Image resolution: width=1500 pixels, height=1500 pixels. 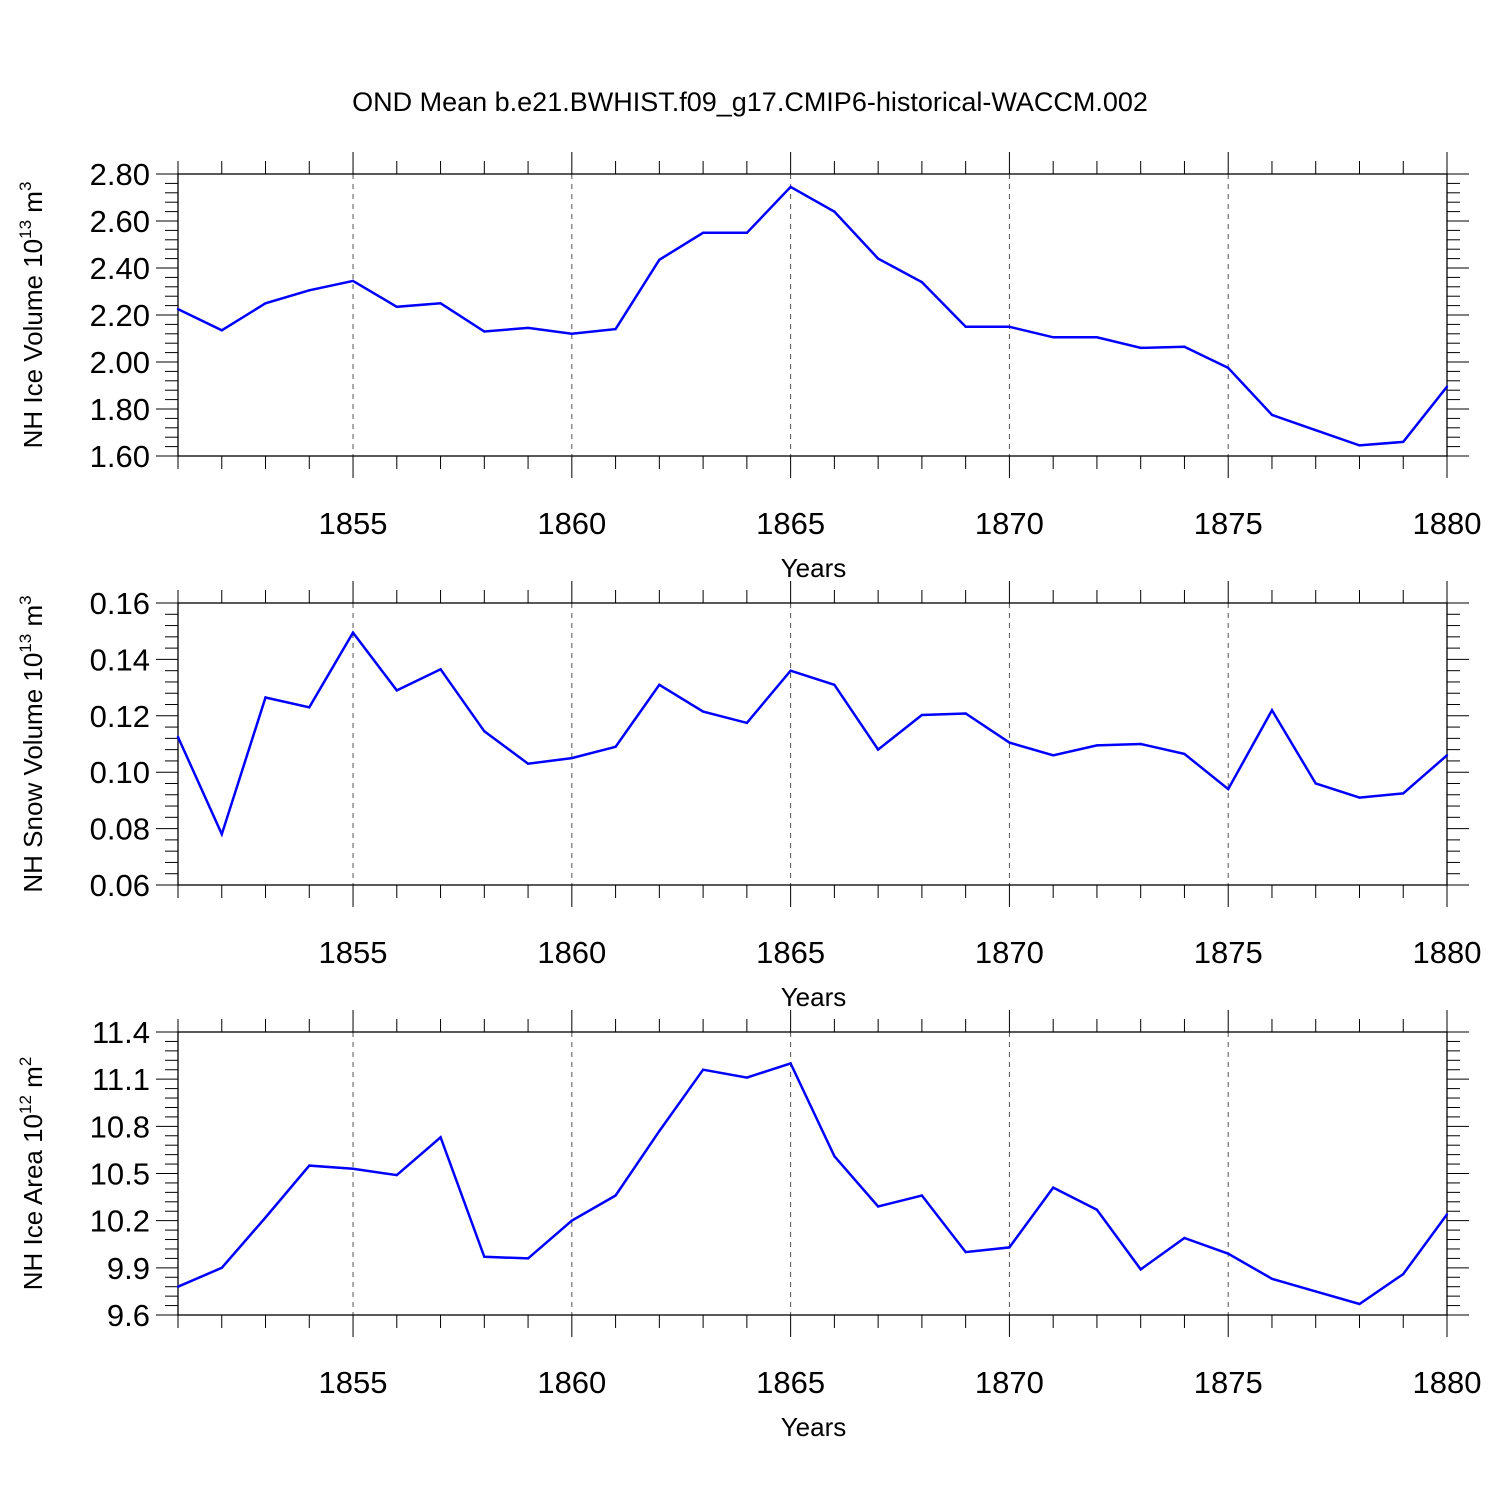 What do you see at coordinates (120, 409) in the screenshot?
I see `y-tick-label: 1.80` at bounding box center [120, 409].